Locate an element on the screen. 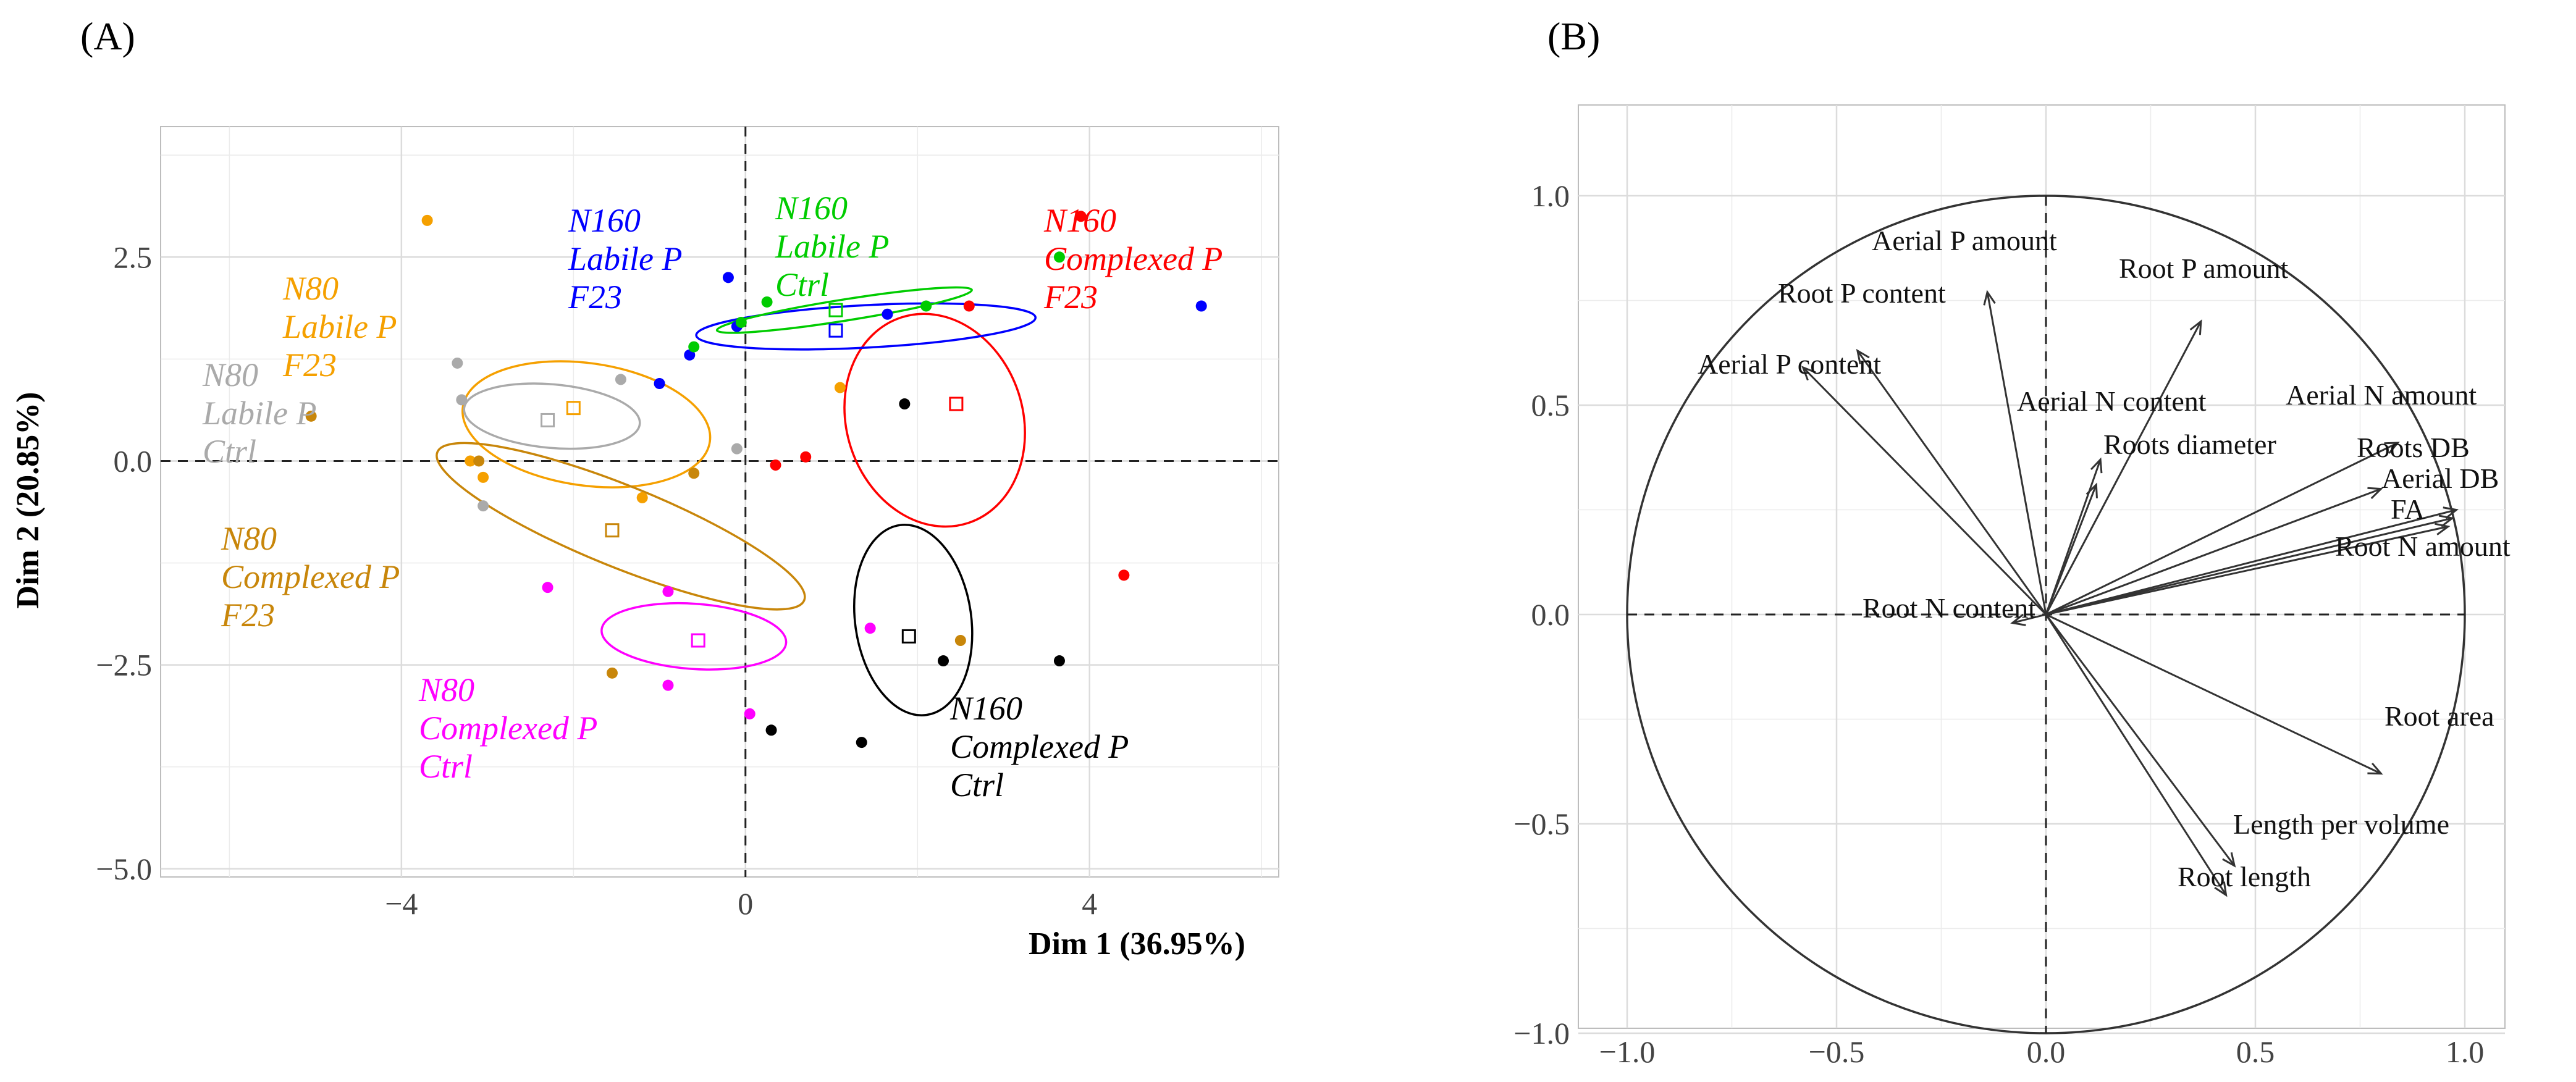 This screenshot has height=1082, width=2576. a-x-tick-label: 4 is located at coordinates (1089, 903).